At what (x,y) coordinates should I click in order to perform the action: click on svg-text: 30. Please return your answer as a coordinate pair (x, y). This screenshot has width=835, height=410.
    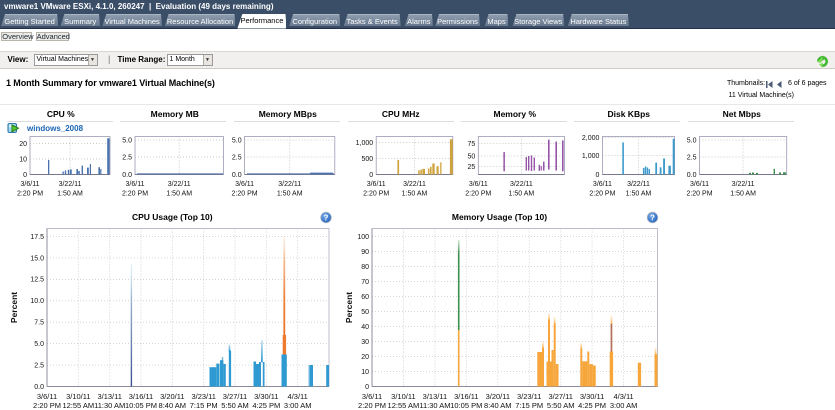
    Looking at the image, I should click on (365, 342).